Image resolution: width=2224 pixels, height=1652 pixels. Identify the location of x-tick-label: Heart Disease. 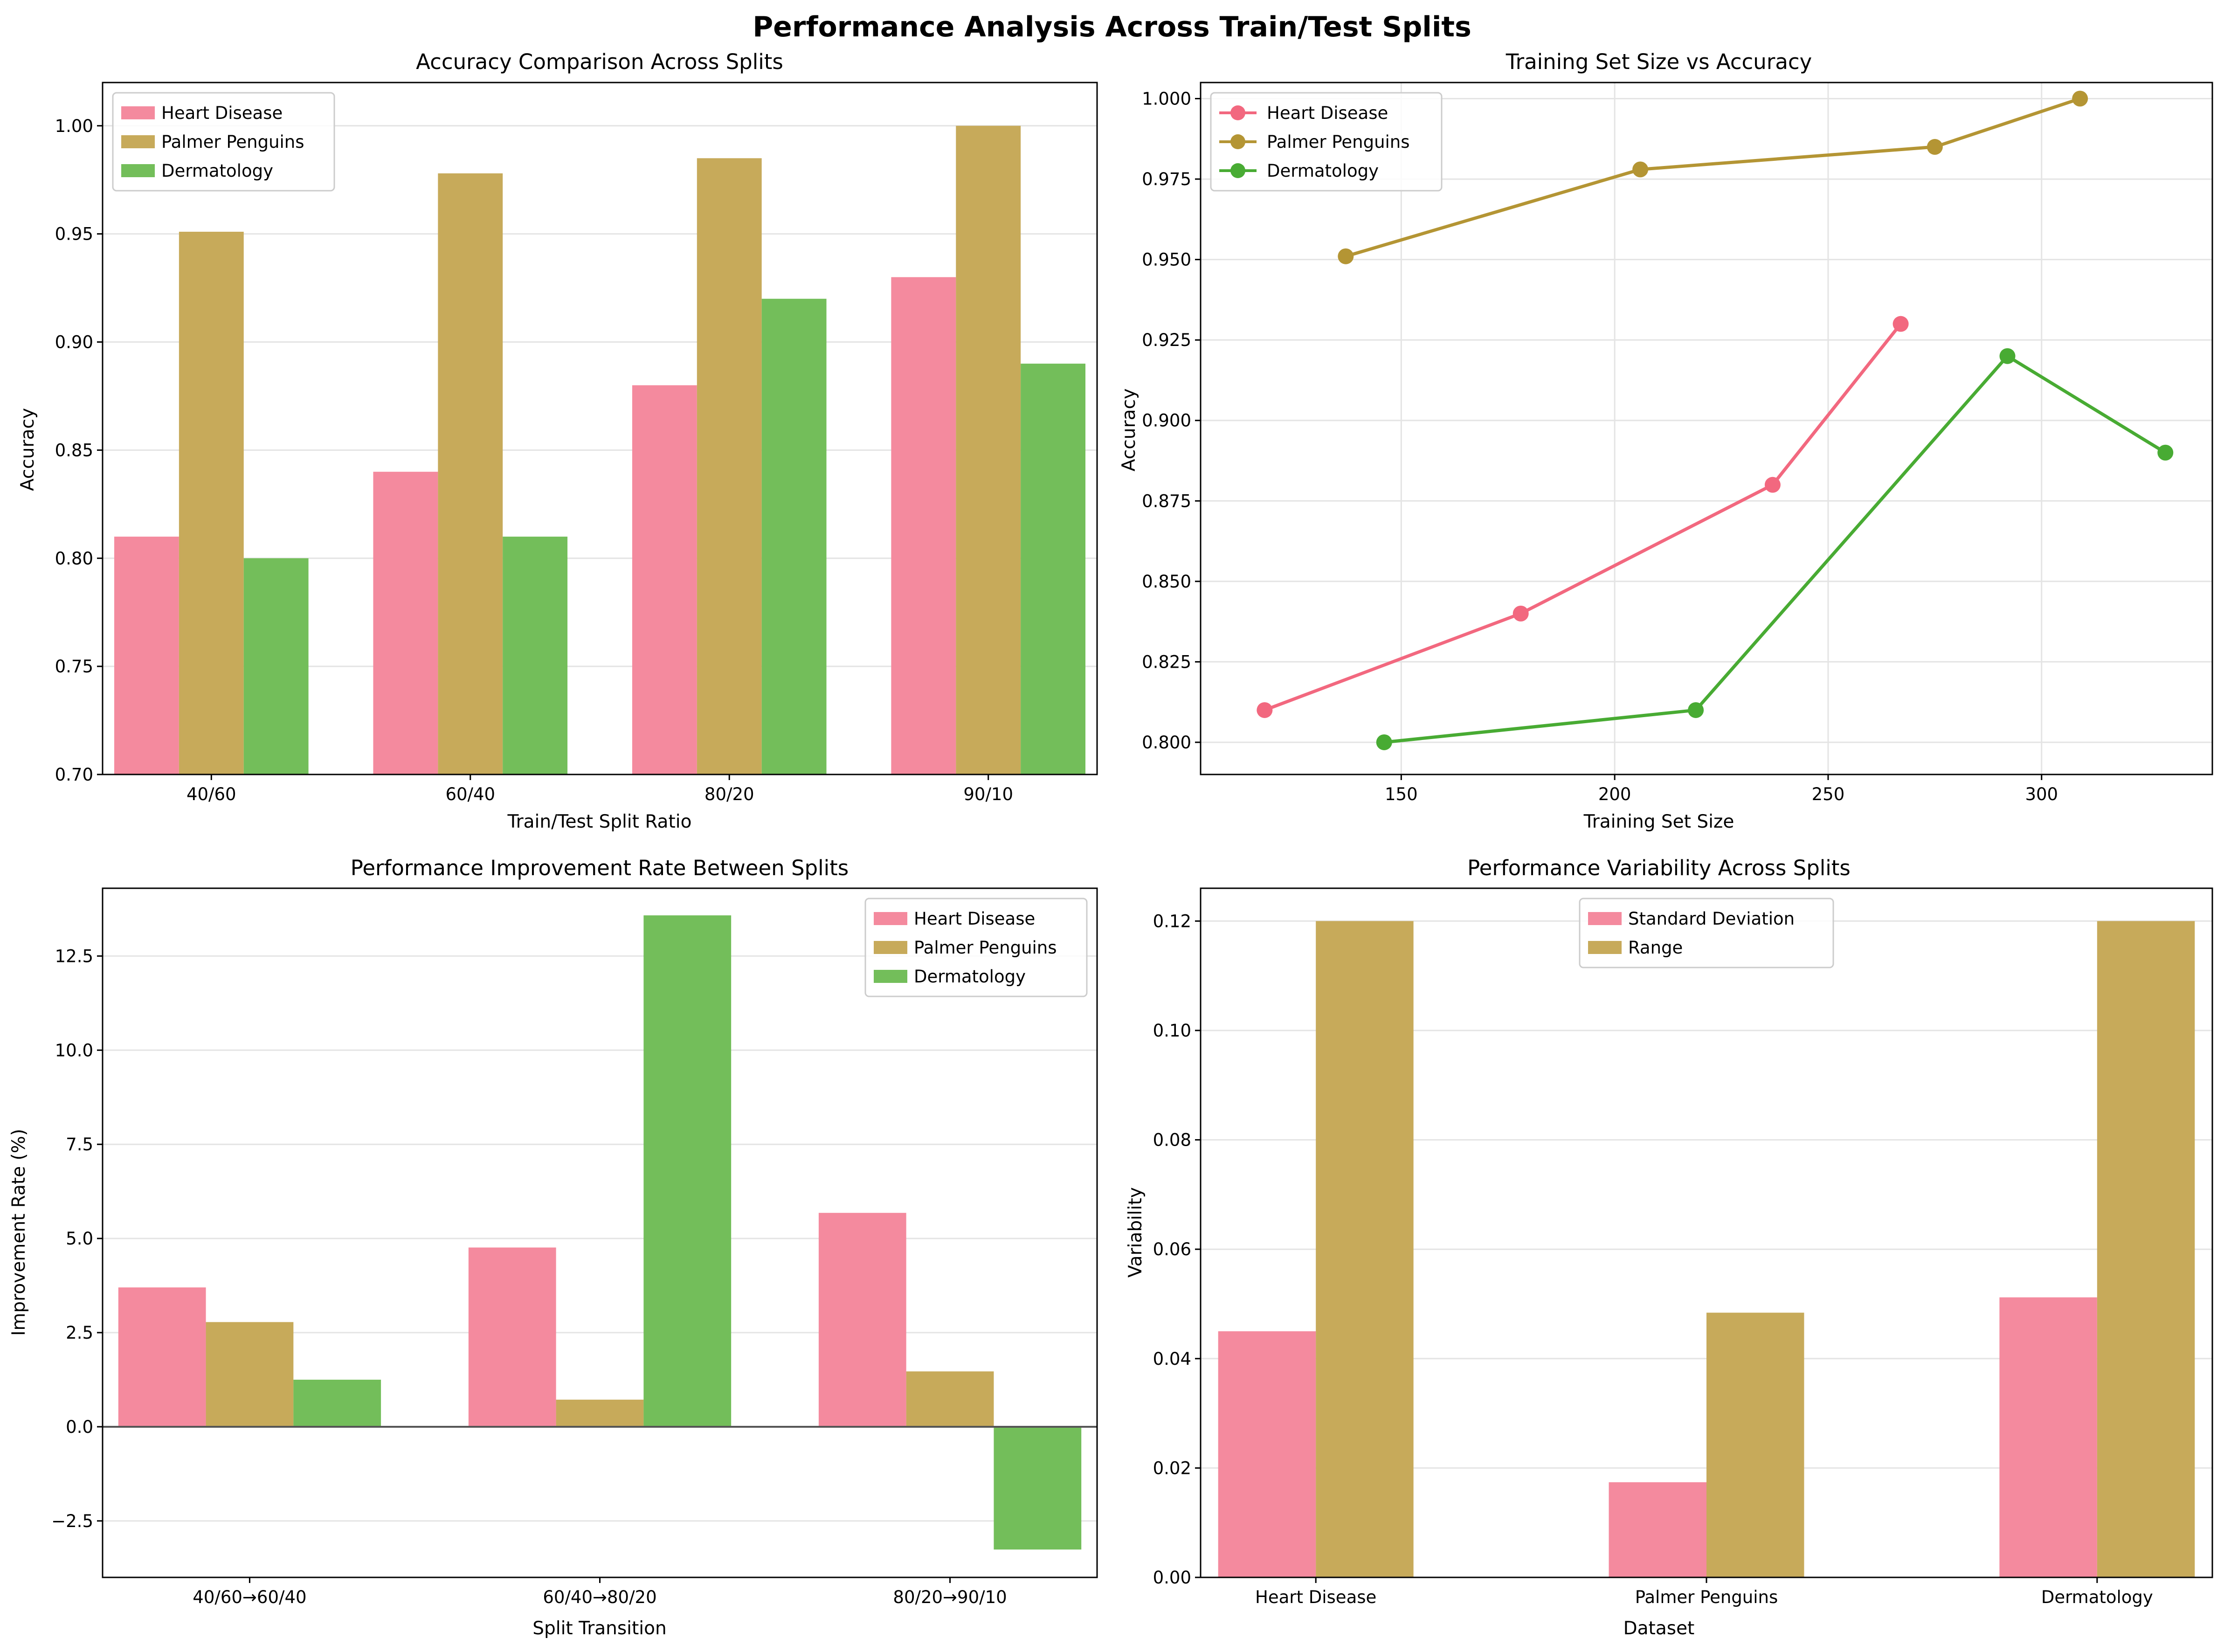
(1315, 1597).